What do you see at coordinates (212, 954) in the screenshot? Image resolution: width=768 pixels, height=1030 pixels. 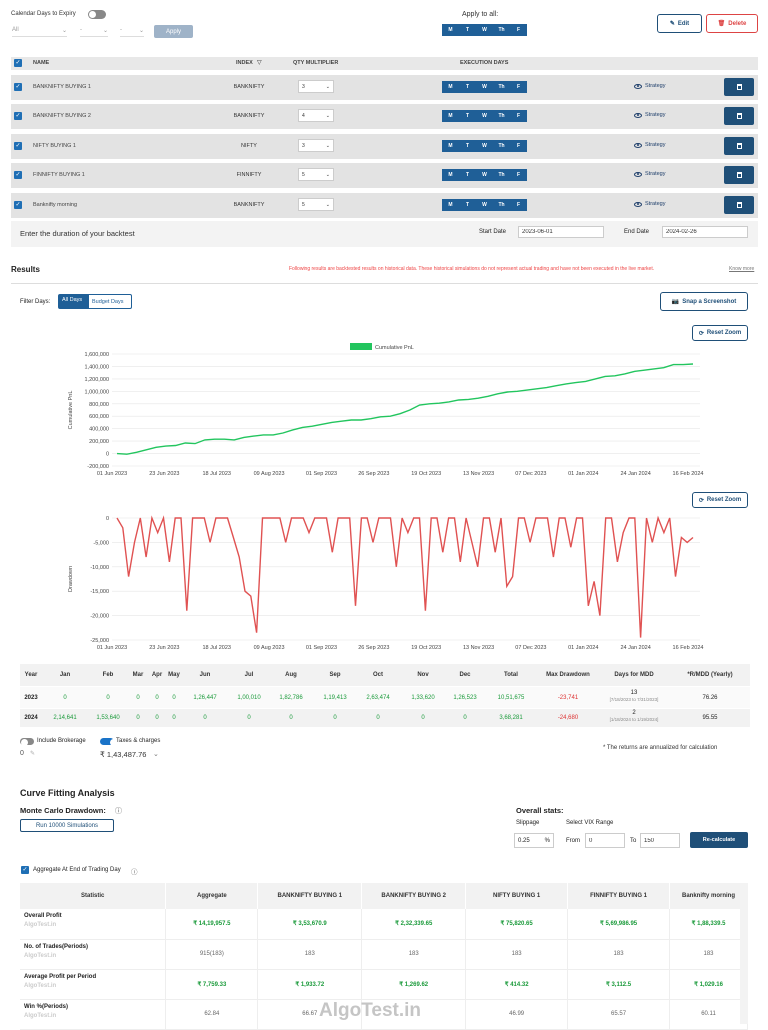 I see `stat-value: 915(183)` at bounding box center [212, 954].